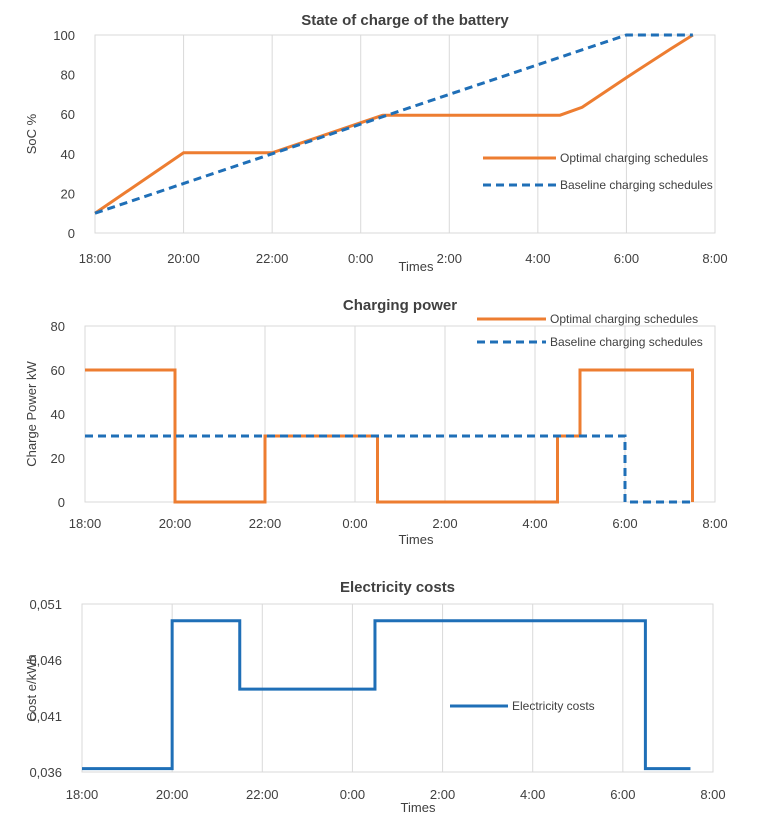  I want to click on y-tick-label: 0,051, so click(45, 604).